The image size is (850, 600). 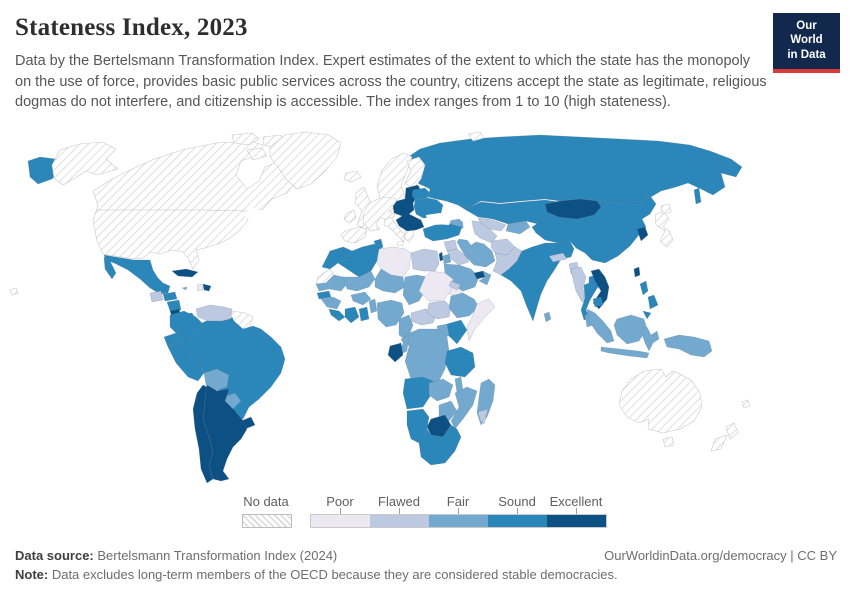 What do you see at coordinates (637, 272) in the screenshot?
I see `country-taiwan` at bounding box center [637, 272].